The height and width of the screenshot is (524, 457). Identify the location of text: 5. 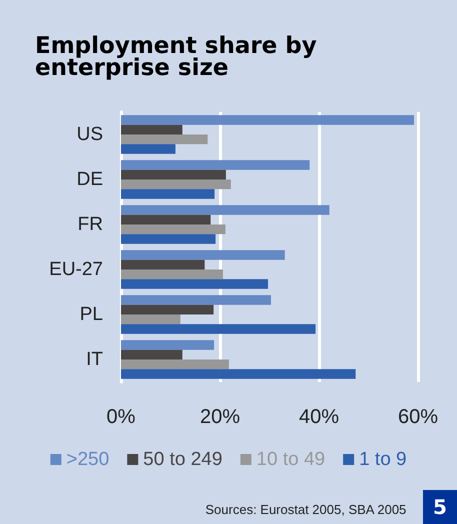
(440, 507).